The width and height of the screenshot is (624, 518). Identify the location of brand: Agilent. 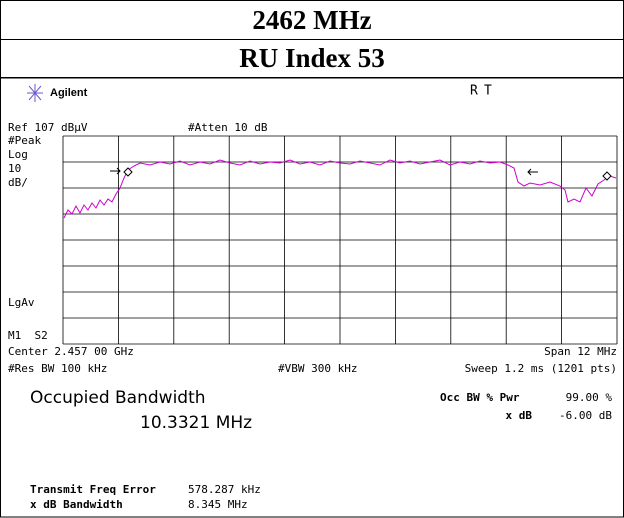
(69, 93).